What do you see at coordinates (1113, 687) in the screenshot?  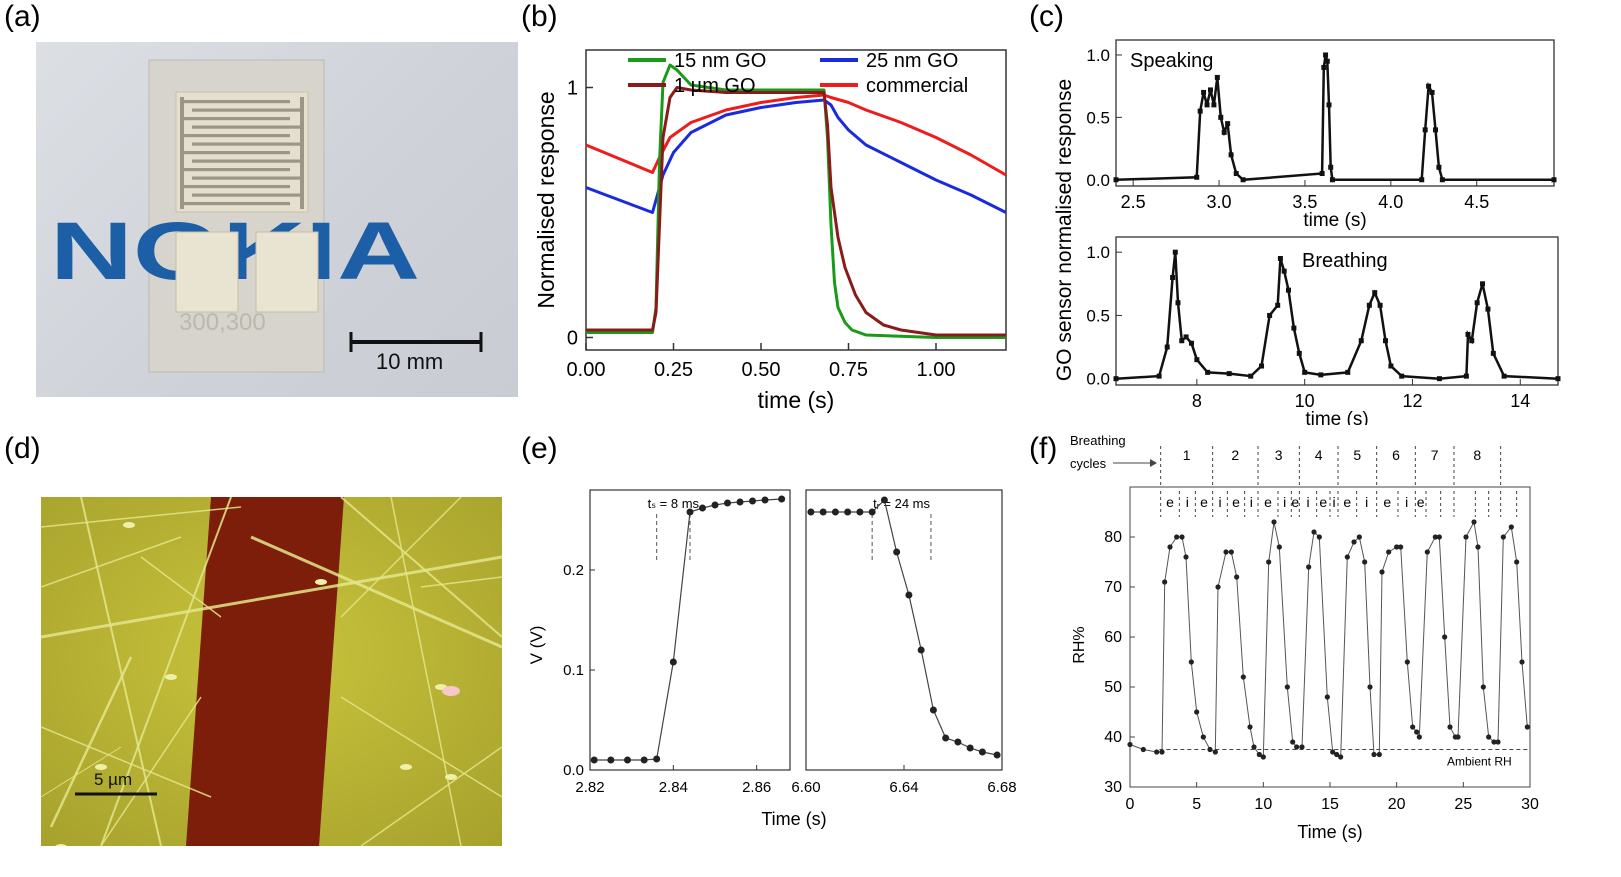 I see `chart-f-y-tick-label: 50` at bounding box center [1113, 687].